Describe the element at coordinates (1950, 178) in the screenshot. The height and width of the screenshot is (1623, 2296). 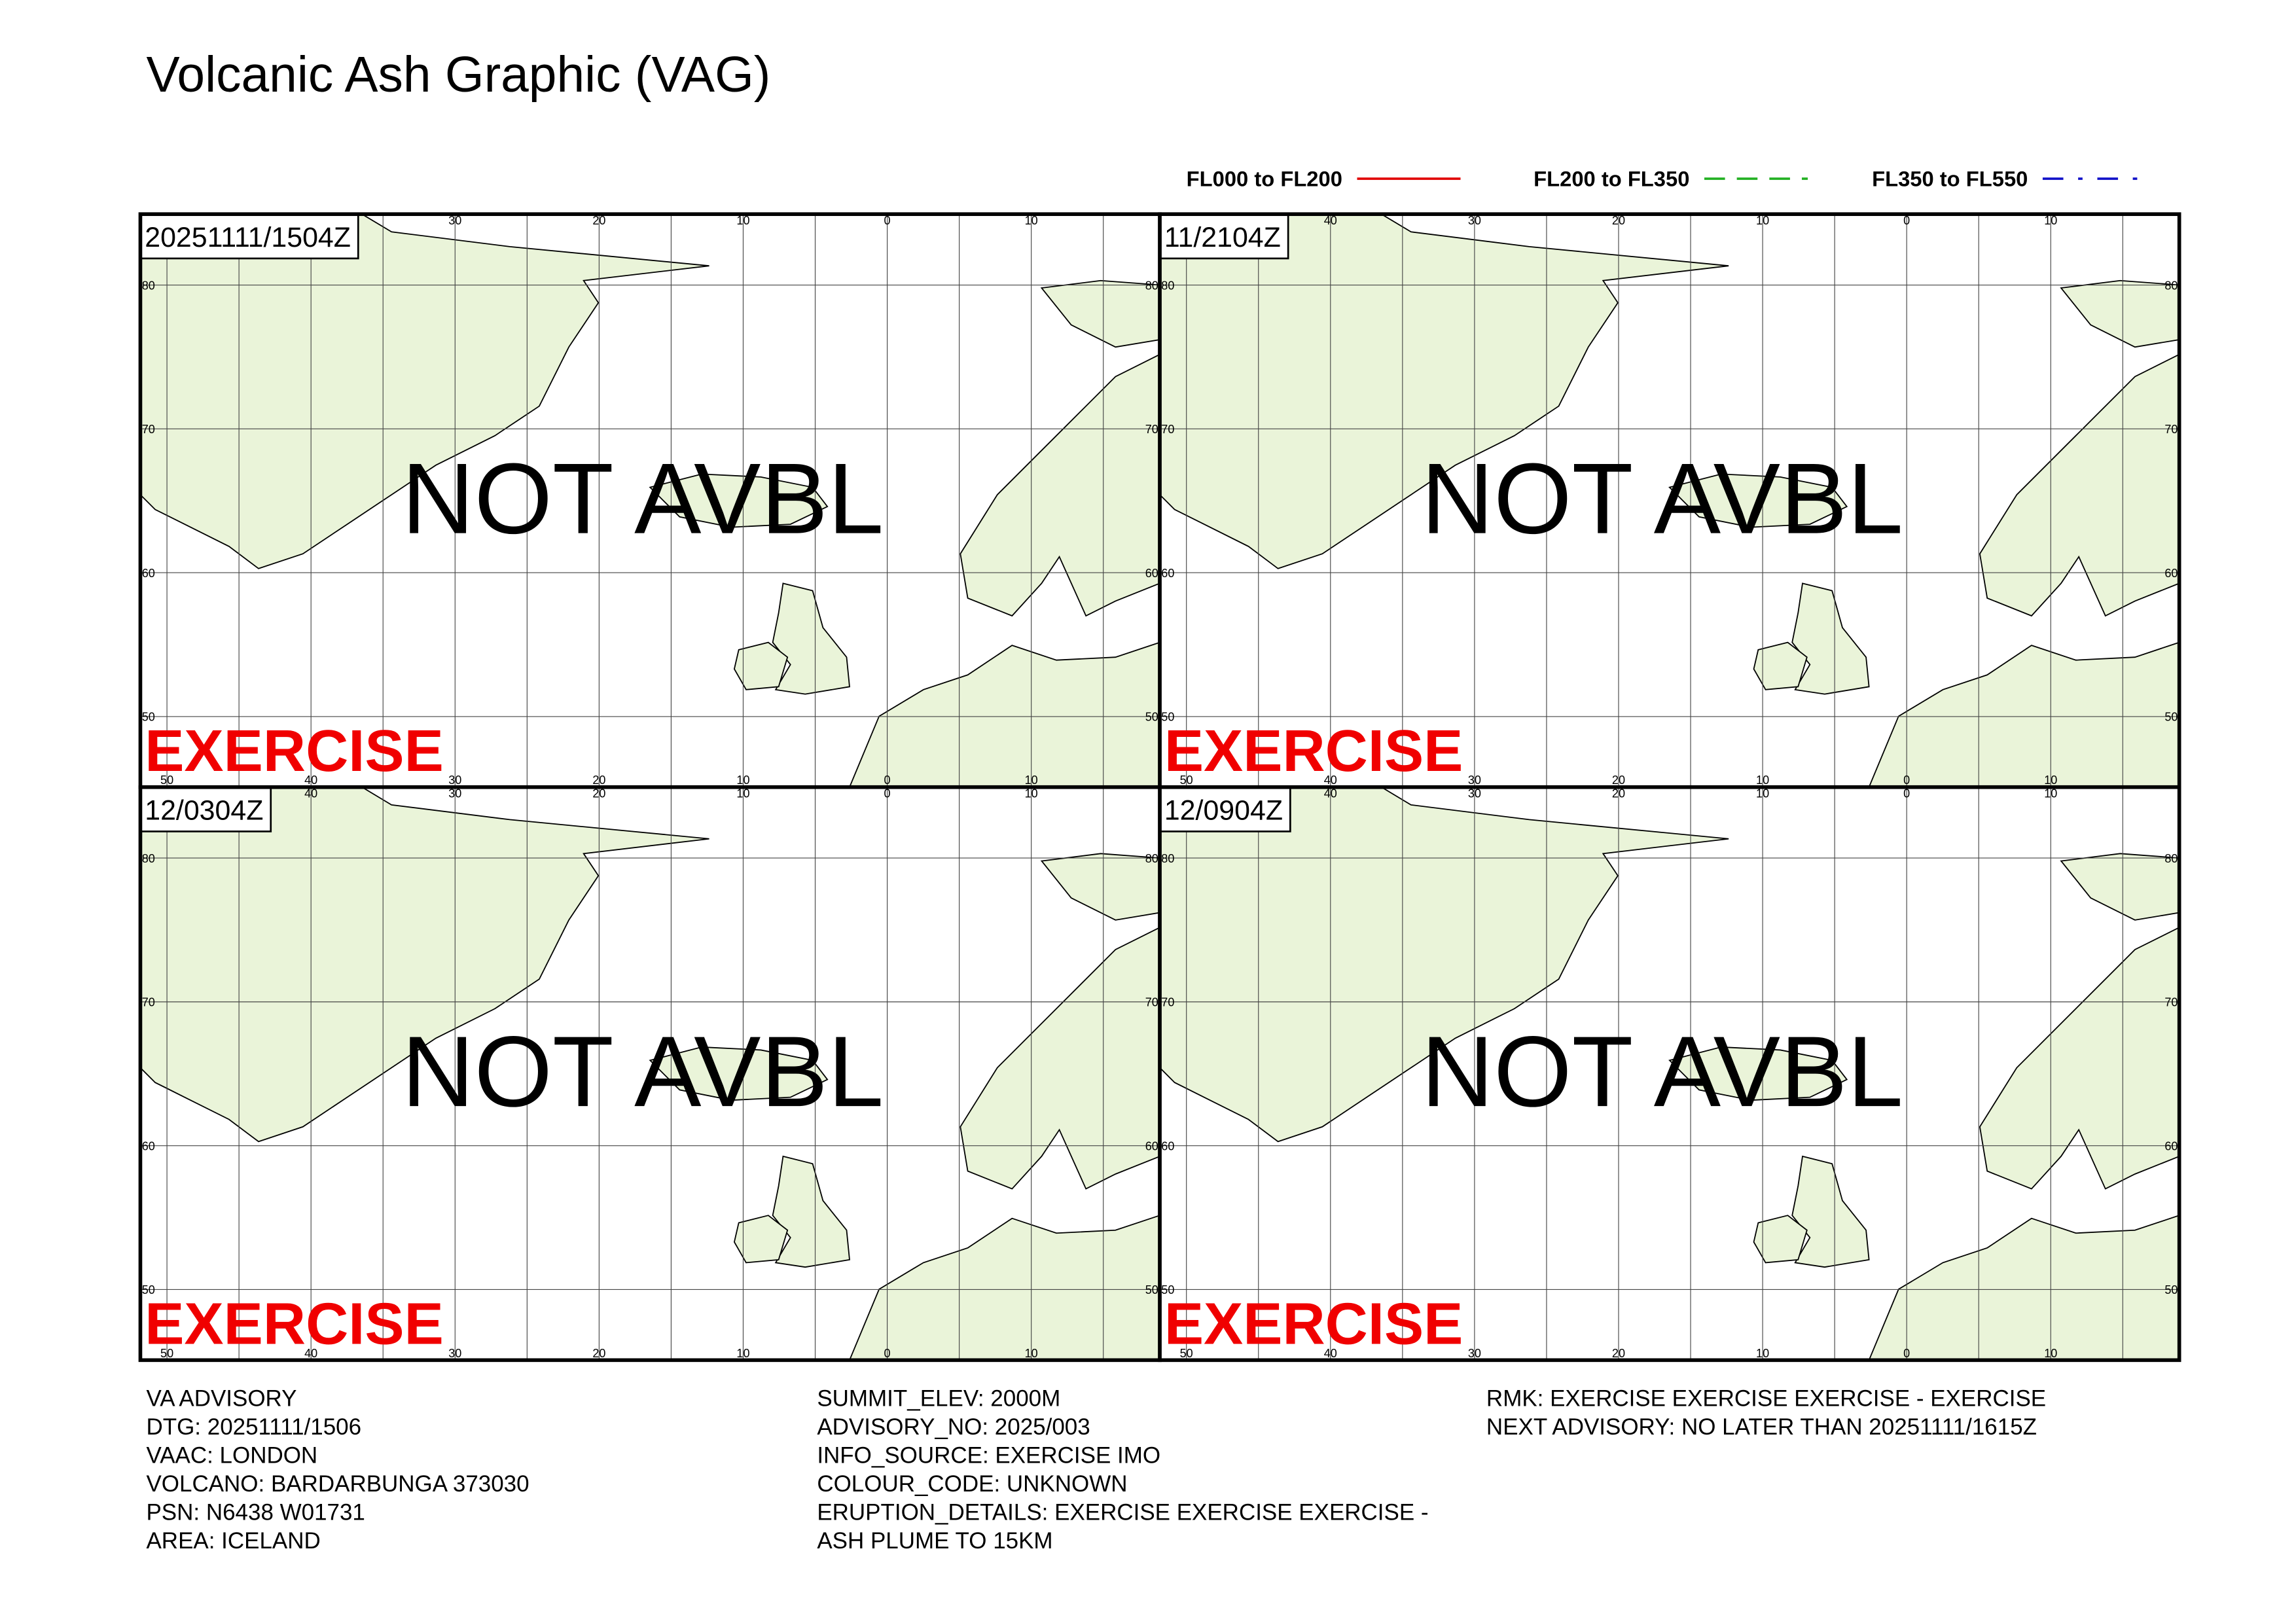
I see `legend-label: FL350 to FL550` at that location.